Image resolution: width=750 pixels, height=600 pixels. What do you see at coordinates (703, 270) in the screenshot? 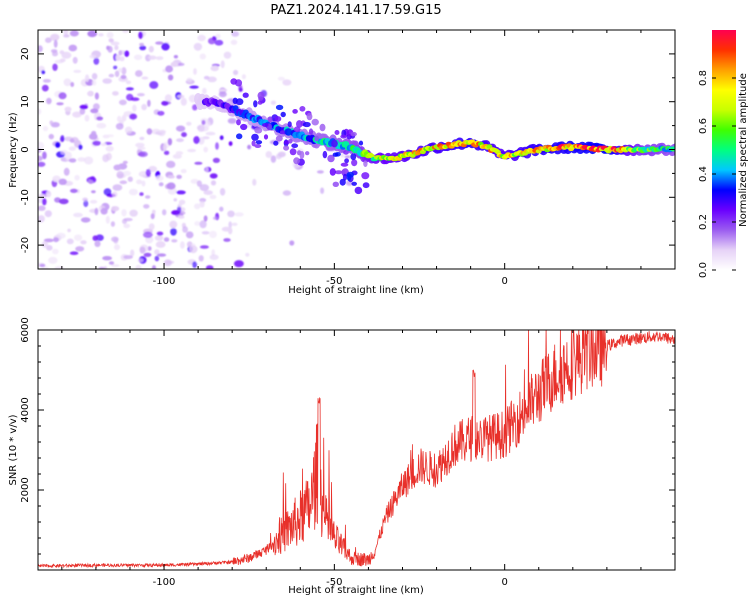
I see `colorbar-tick-label: 0.0` at bounding box center [703, 270].